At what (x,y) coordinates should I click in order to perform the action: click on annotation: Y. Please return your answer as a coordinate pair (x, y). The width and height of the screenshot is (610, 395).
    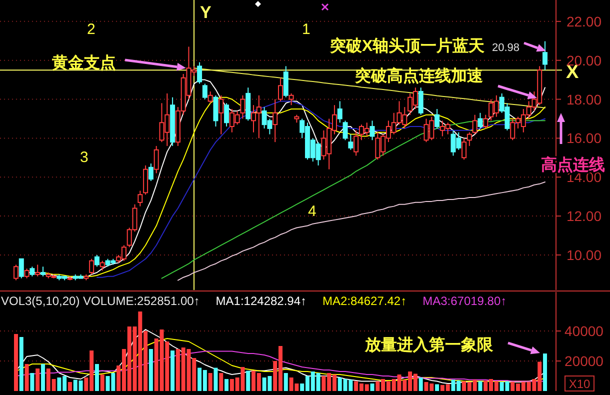
    Looking at the image, I should click on (206, 12).